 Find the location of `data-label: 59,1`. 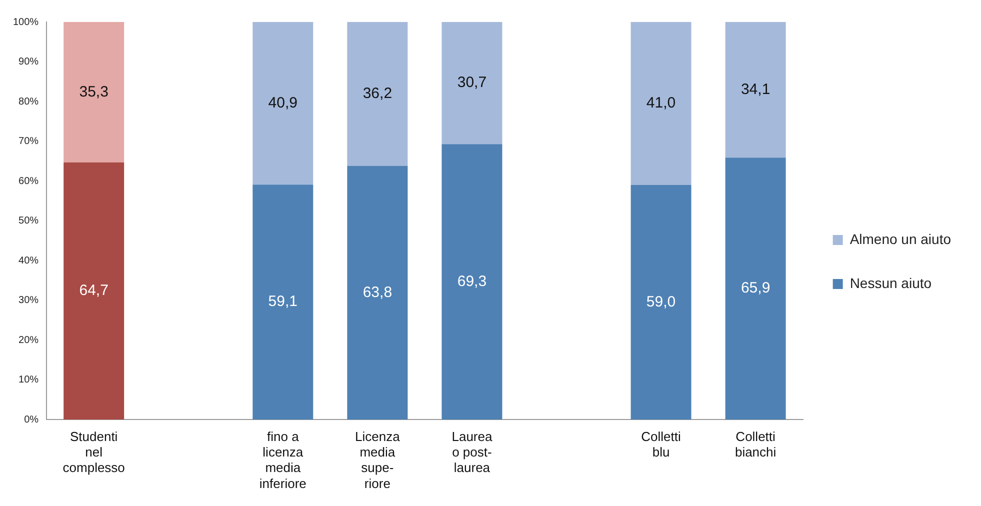

data-label: 59,1 is located at coordinates (283, 301).